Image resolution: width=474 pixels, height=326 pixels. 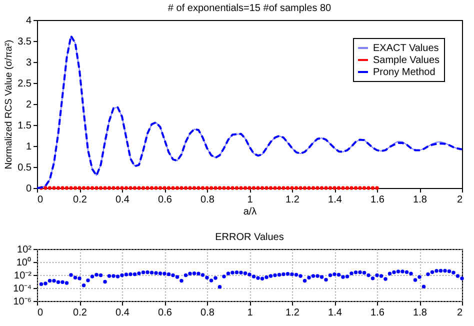 I want to click on y-tick-label: 2.5, so click(x=25, y=84).